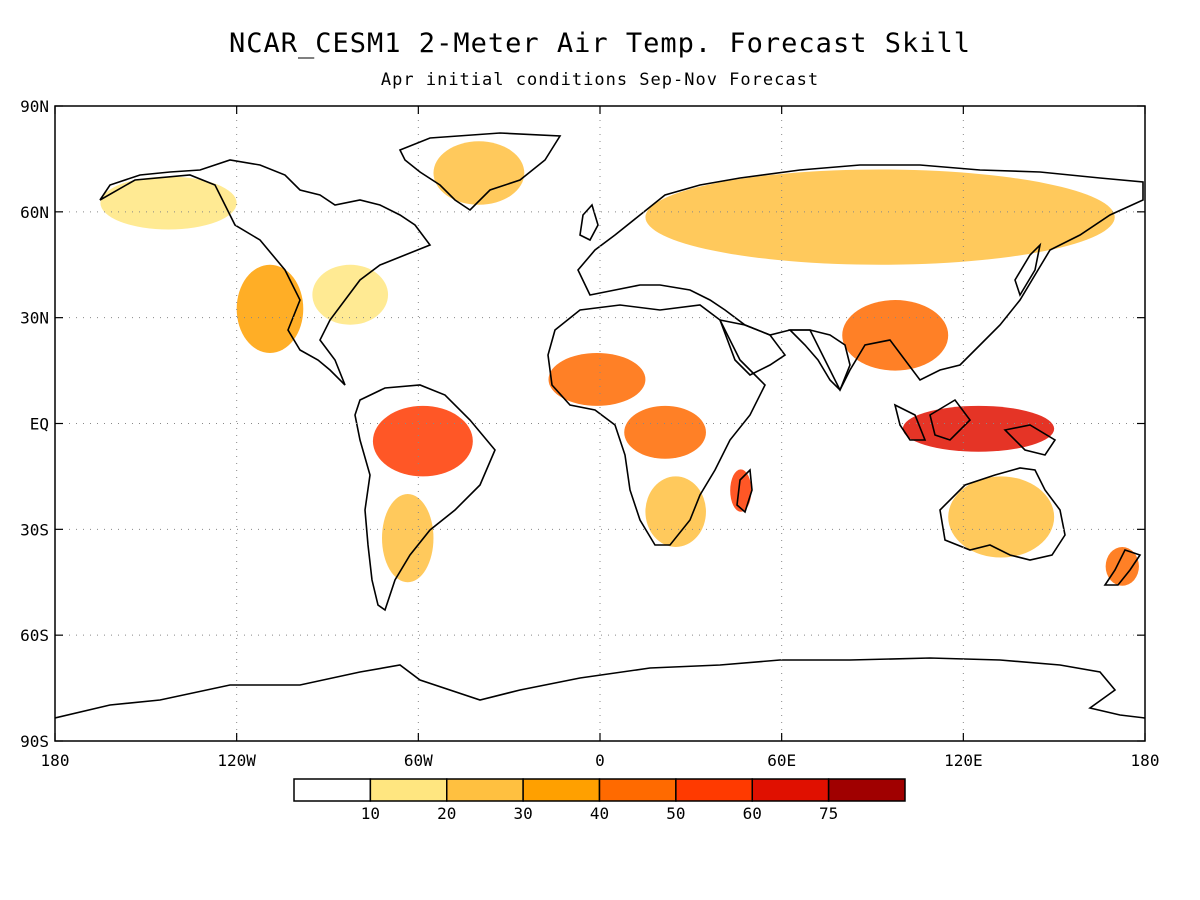 Image resolution: width=1200 pixels, height=900 pixels. Describe the element at coordinates (39, 424) in the screenshot. I see `lat-tick-label: EQ` at that location.